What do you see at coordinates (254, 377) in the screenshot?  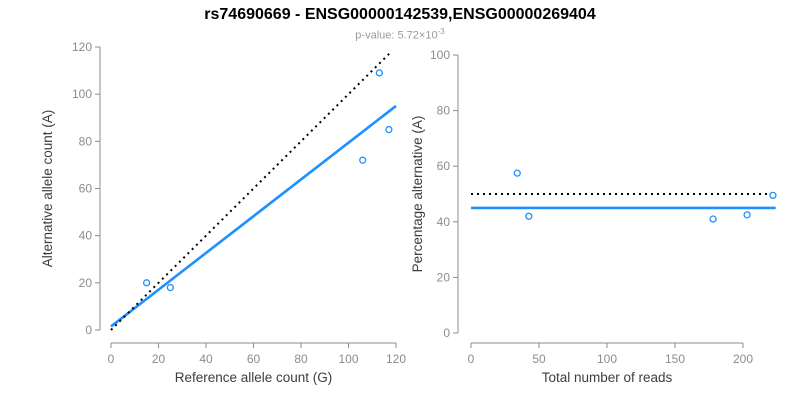 I see `x-axis-title: Reference allele count (G)` at bounding box center [254, 377].